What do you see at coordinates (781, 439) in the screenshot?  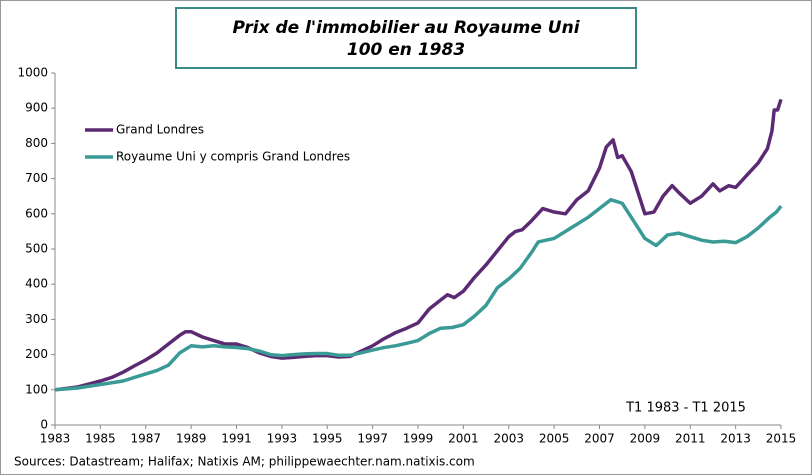 I see `x-tick-label: 2015` at bounding box center [781, 439].